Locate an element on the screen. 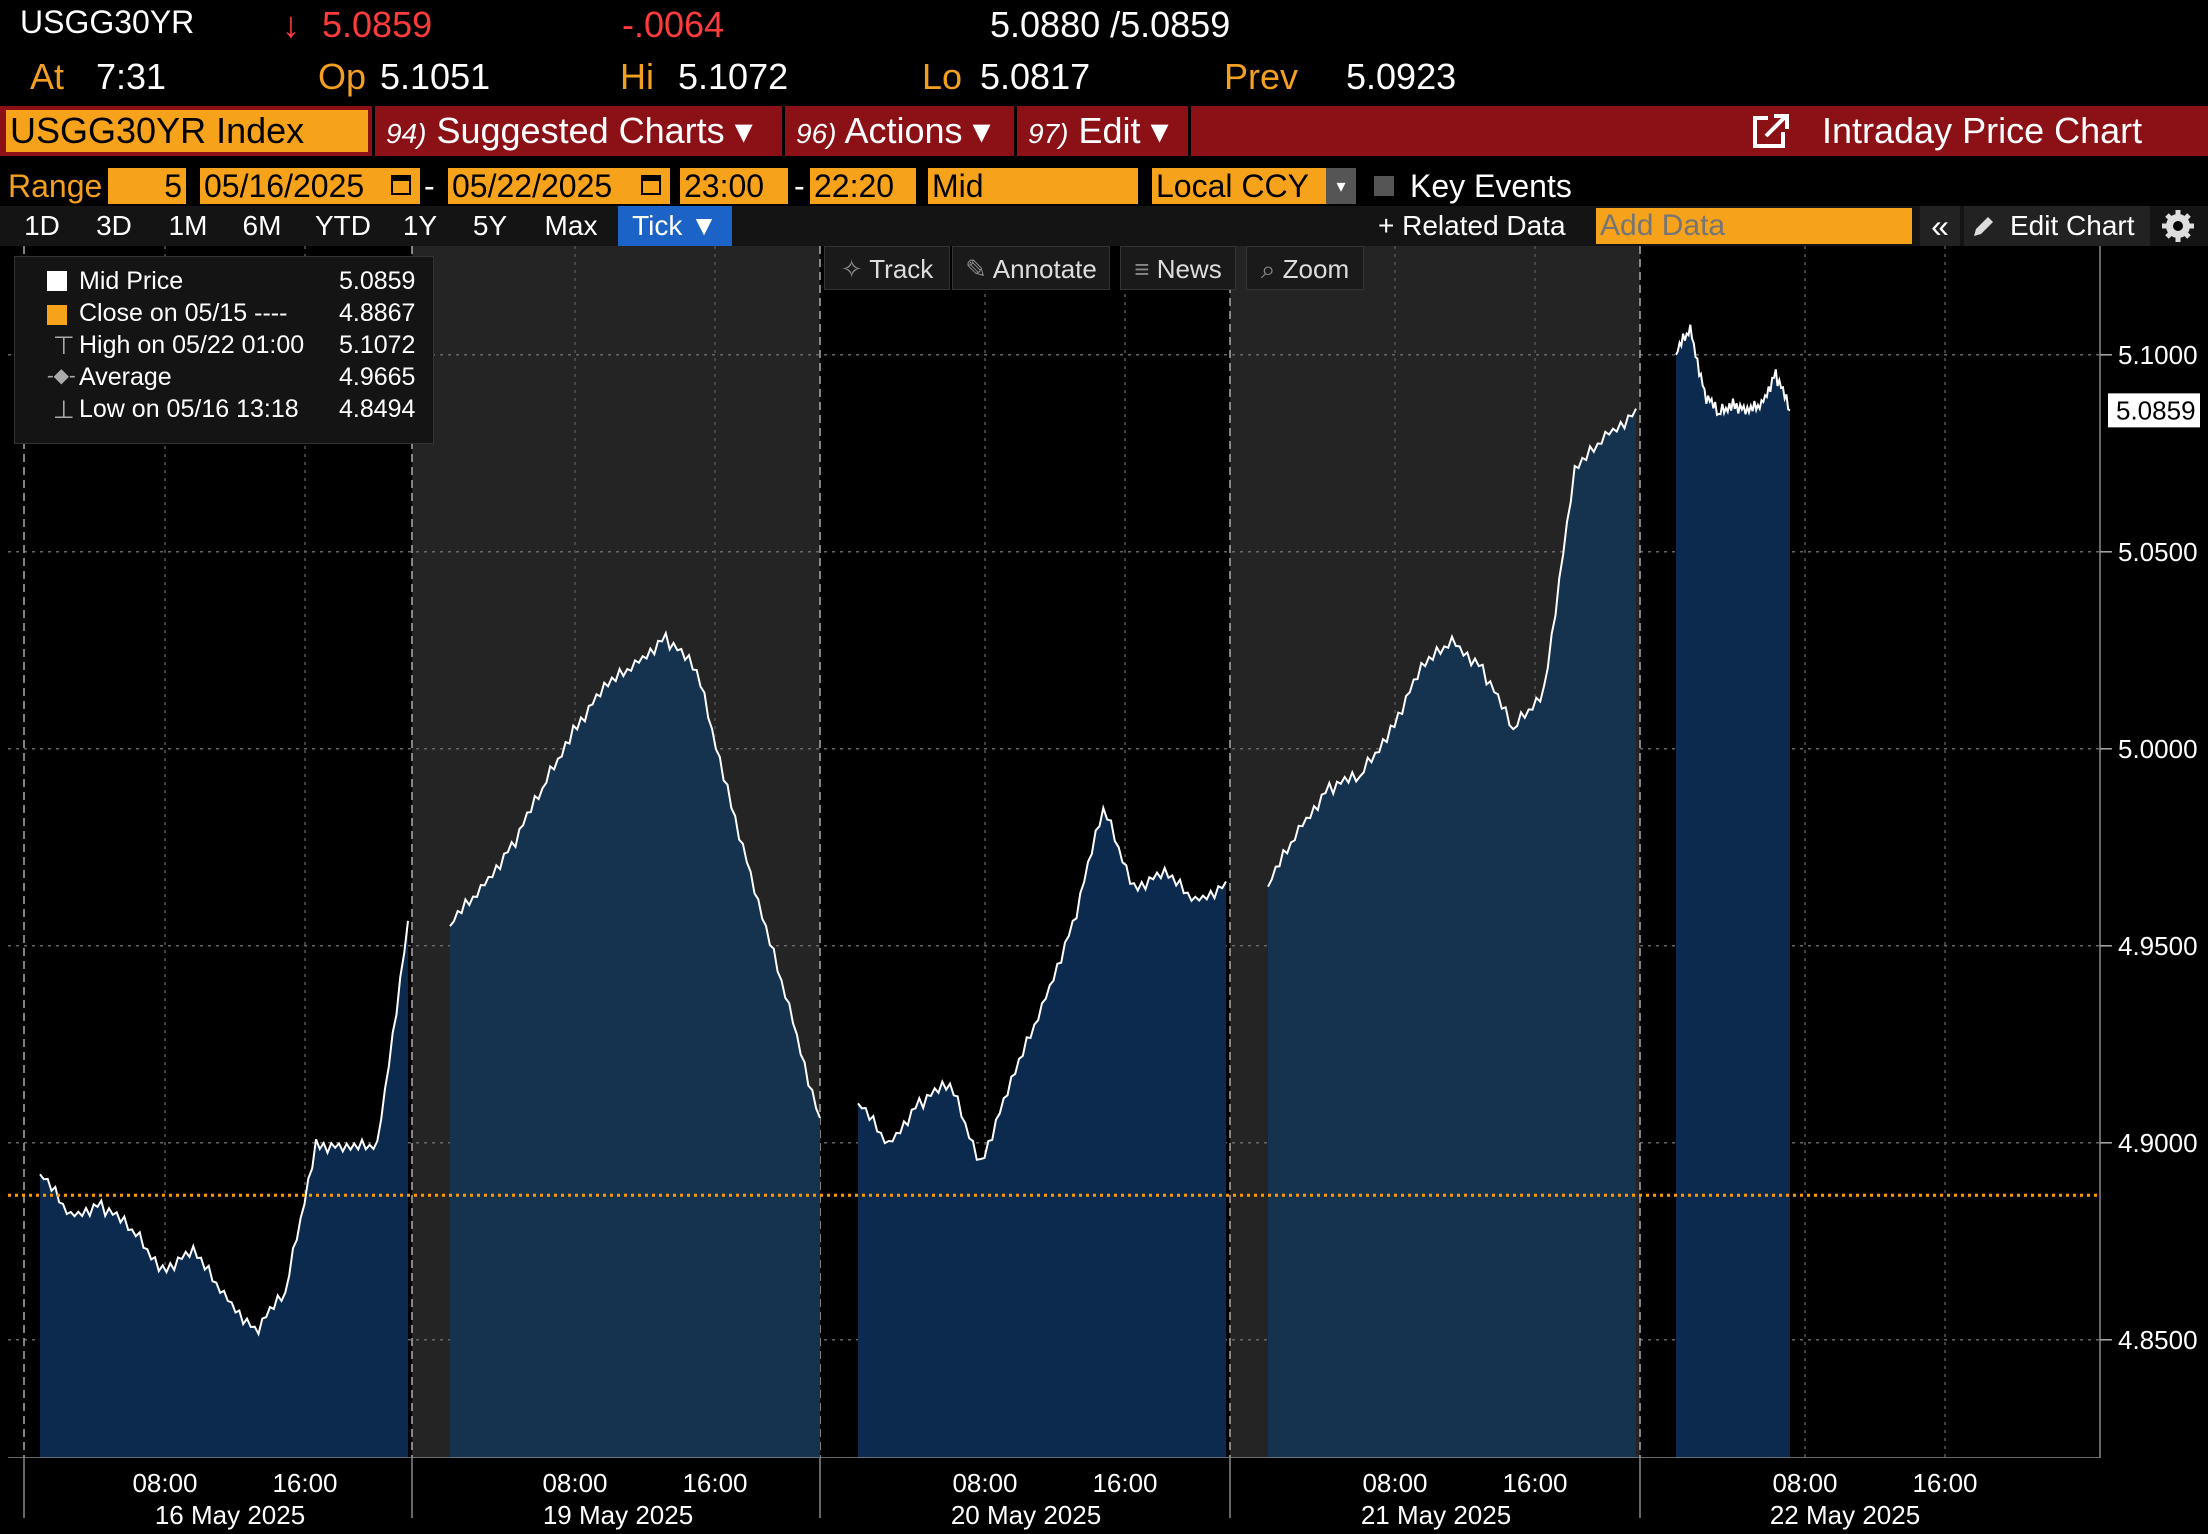  legend-label-low: Low on 05/16 13:18 is located at coordinates (189, 409).